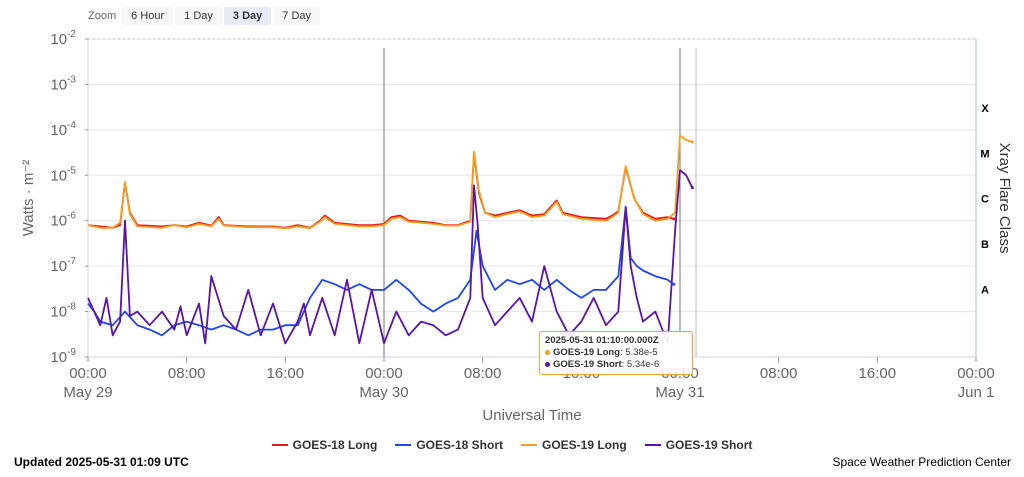  I want to click on y-tick-label: 10⁻³, so click(63, 83).